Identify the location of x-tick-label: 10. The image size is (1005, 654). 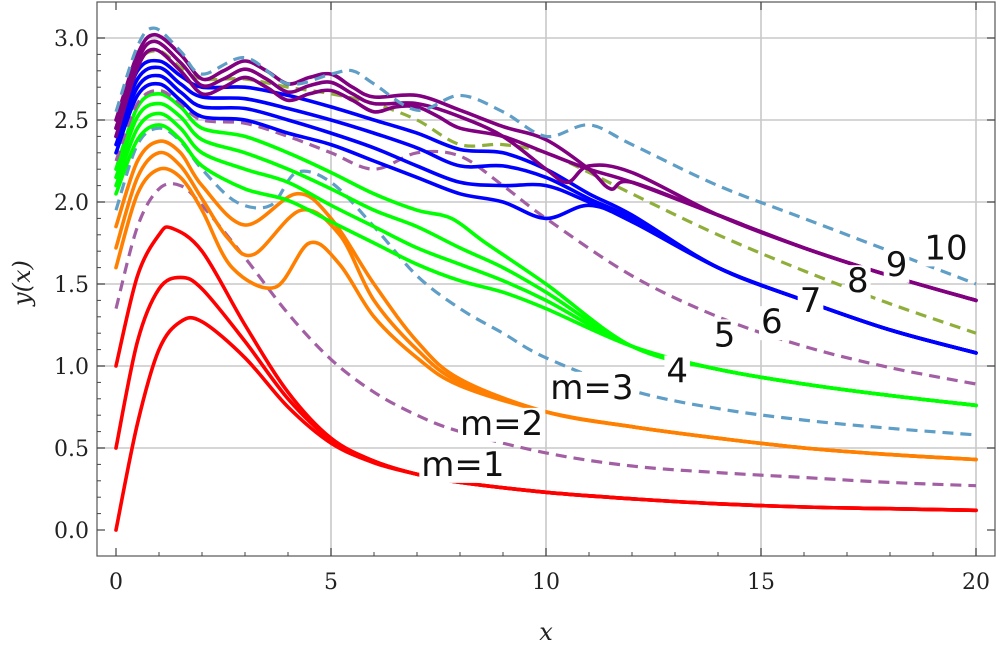
(546, 582).